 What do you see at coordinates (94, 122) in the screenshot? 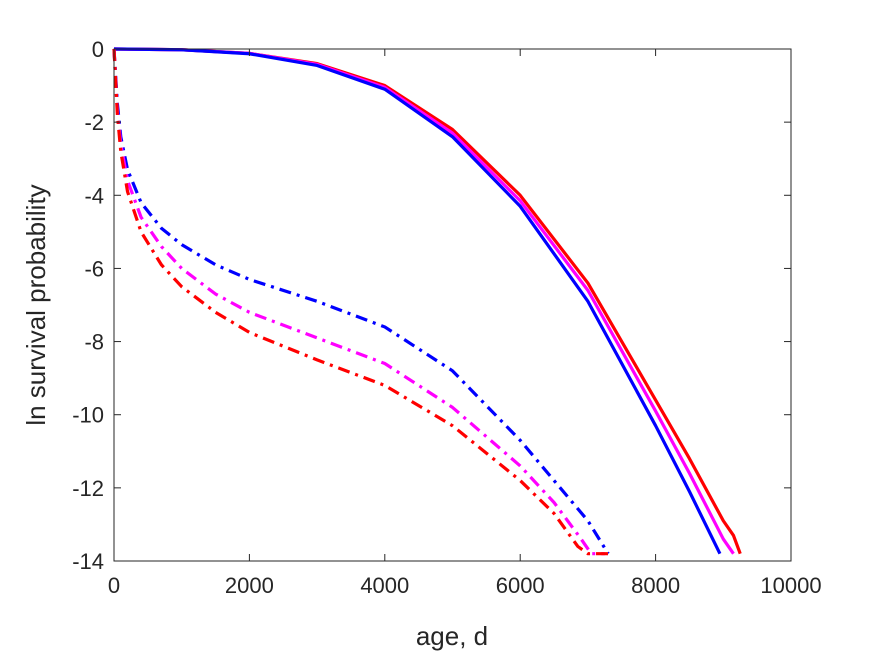
I see `y-tick-label: -2` at bounding box center [94, 122].